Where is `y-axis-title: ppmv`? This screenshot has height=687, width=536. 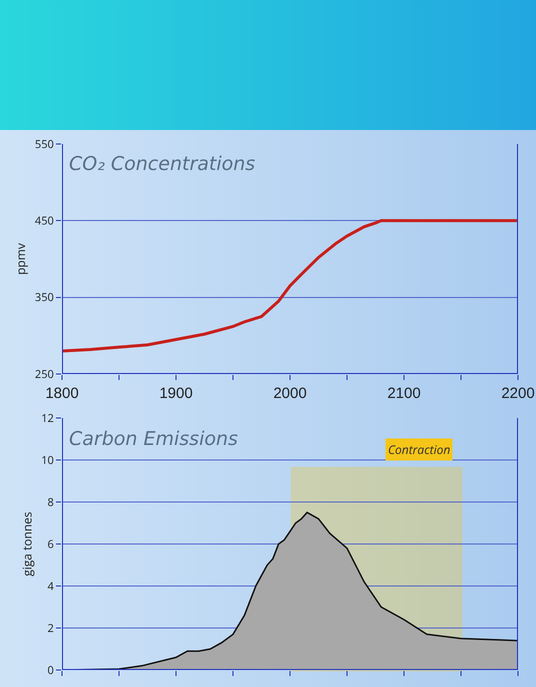 y-axis-title: ppmv is located at coordinates (21, 259).